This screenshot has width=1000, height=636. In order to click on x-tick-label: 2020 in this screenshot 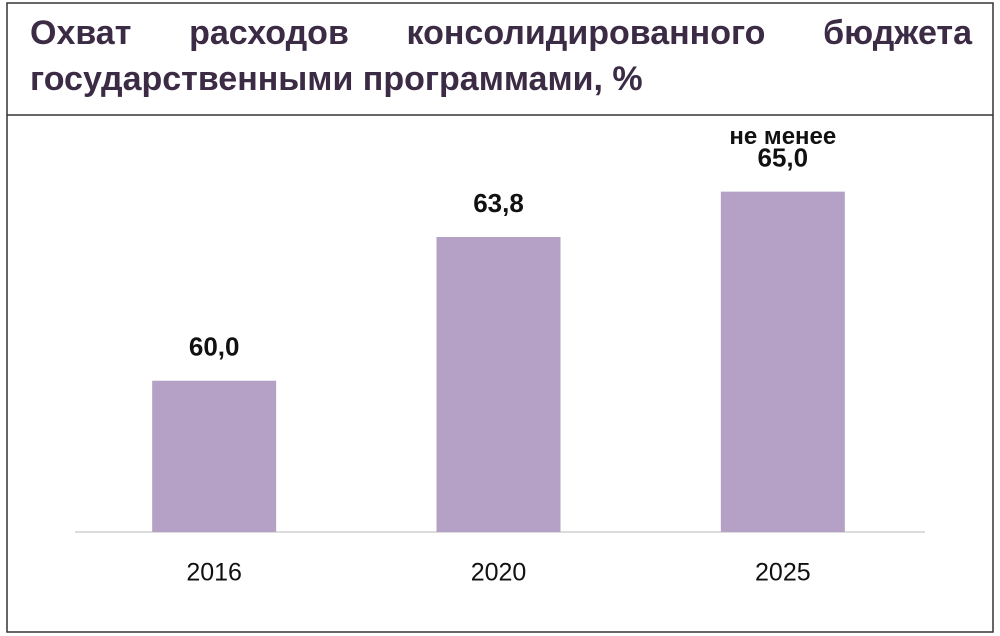, I will do `click(499, 573)`.